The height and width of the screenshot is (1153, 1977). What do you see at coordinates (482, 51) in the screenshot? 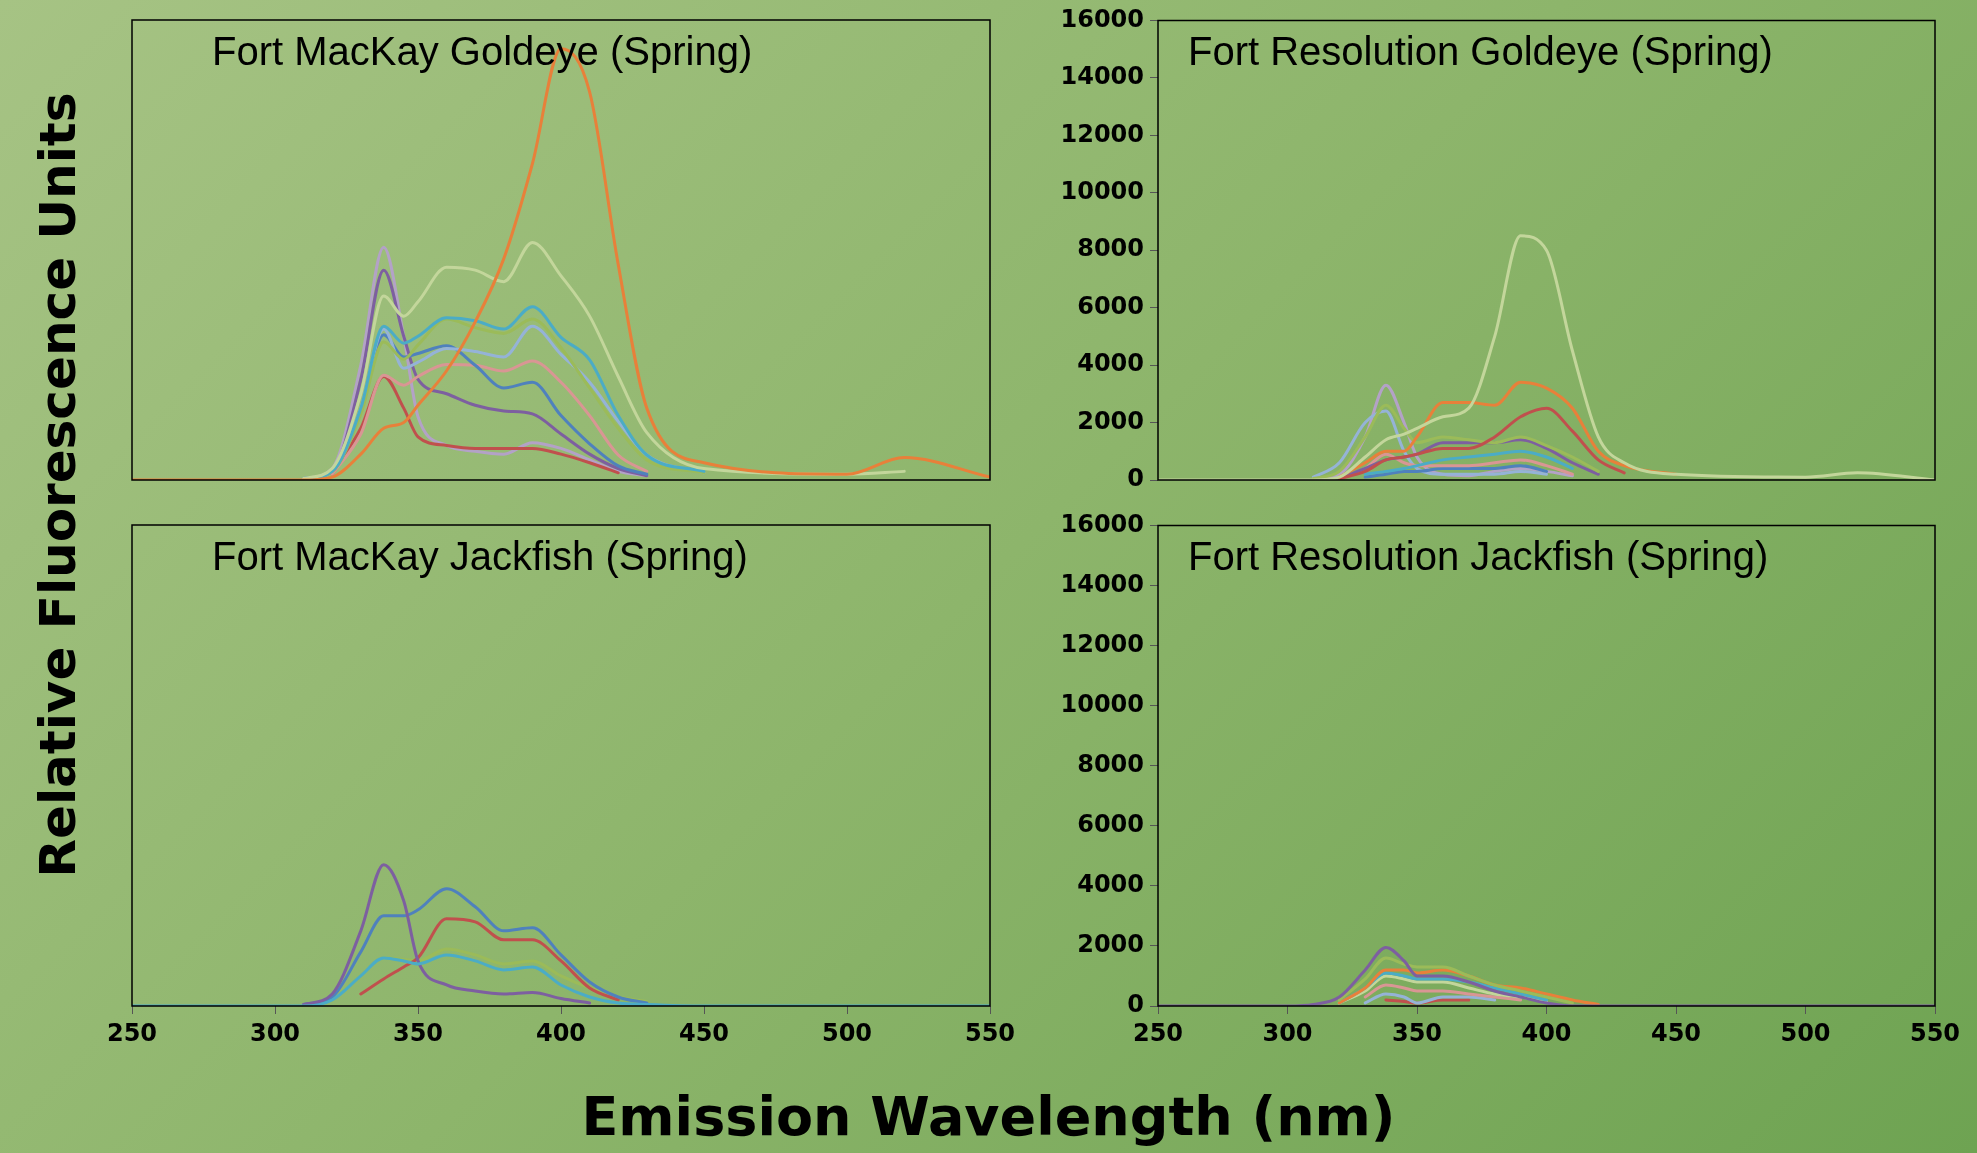
I see `chart-title: Fort MacKay Goldeye (Spring)` at bounding box center [482, 51].